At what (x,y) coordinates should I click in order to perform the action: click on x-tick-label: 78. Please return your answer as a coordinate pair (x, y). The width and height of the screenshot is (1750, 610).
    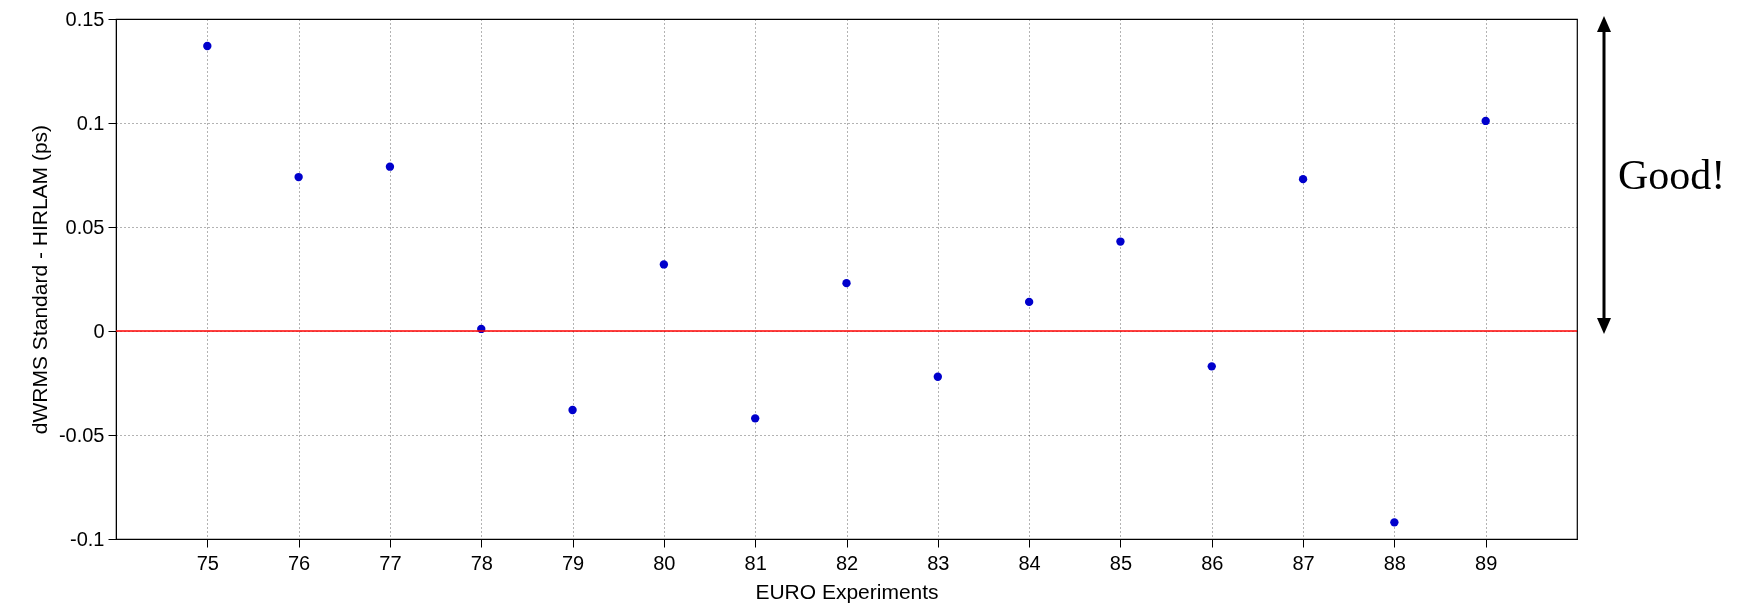
    Looking at the image, I should click on (481, 562).